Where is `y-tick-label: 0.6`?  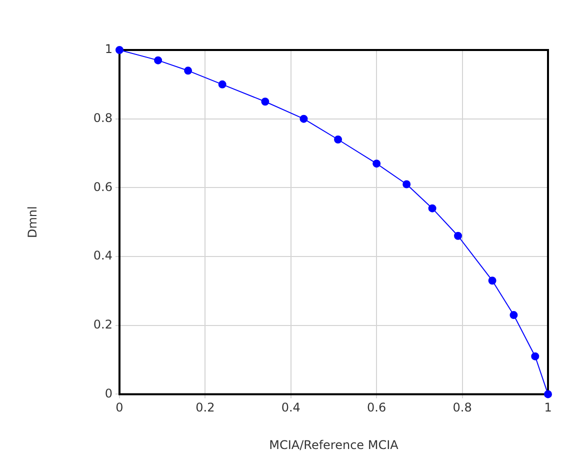
y-tick-label: 0.6 is located at coordinates (102, 187).